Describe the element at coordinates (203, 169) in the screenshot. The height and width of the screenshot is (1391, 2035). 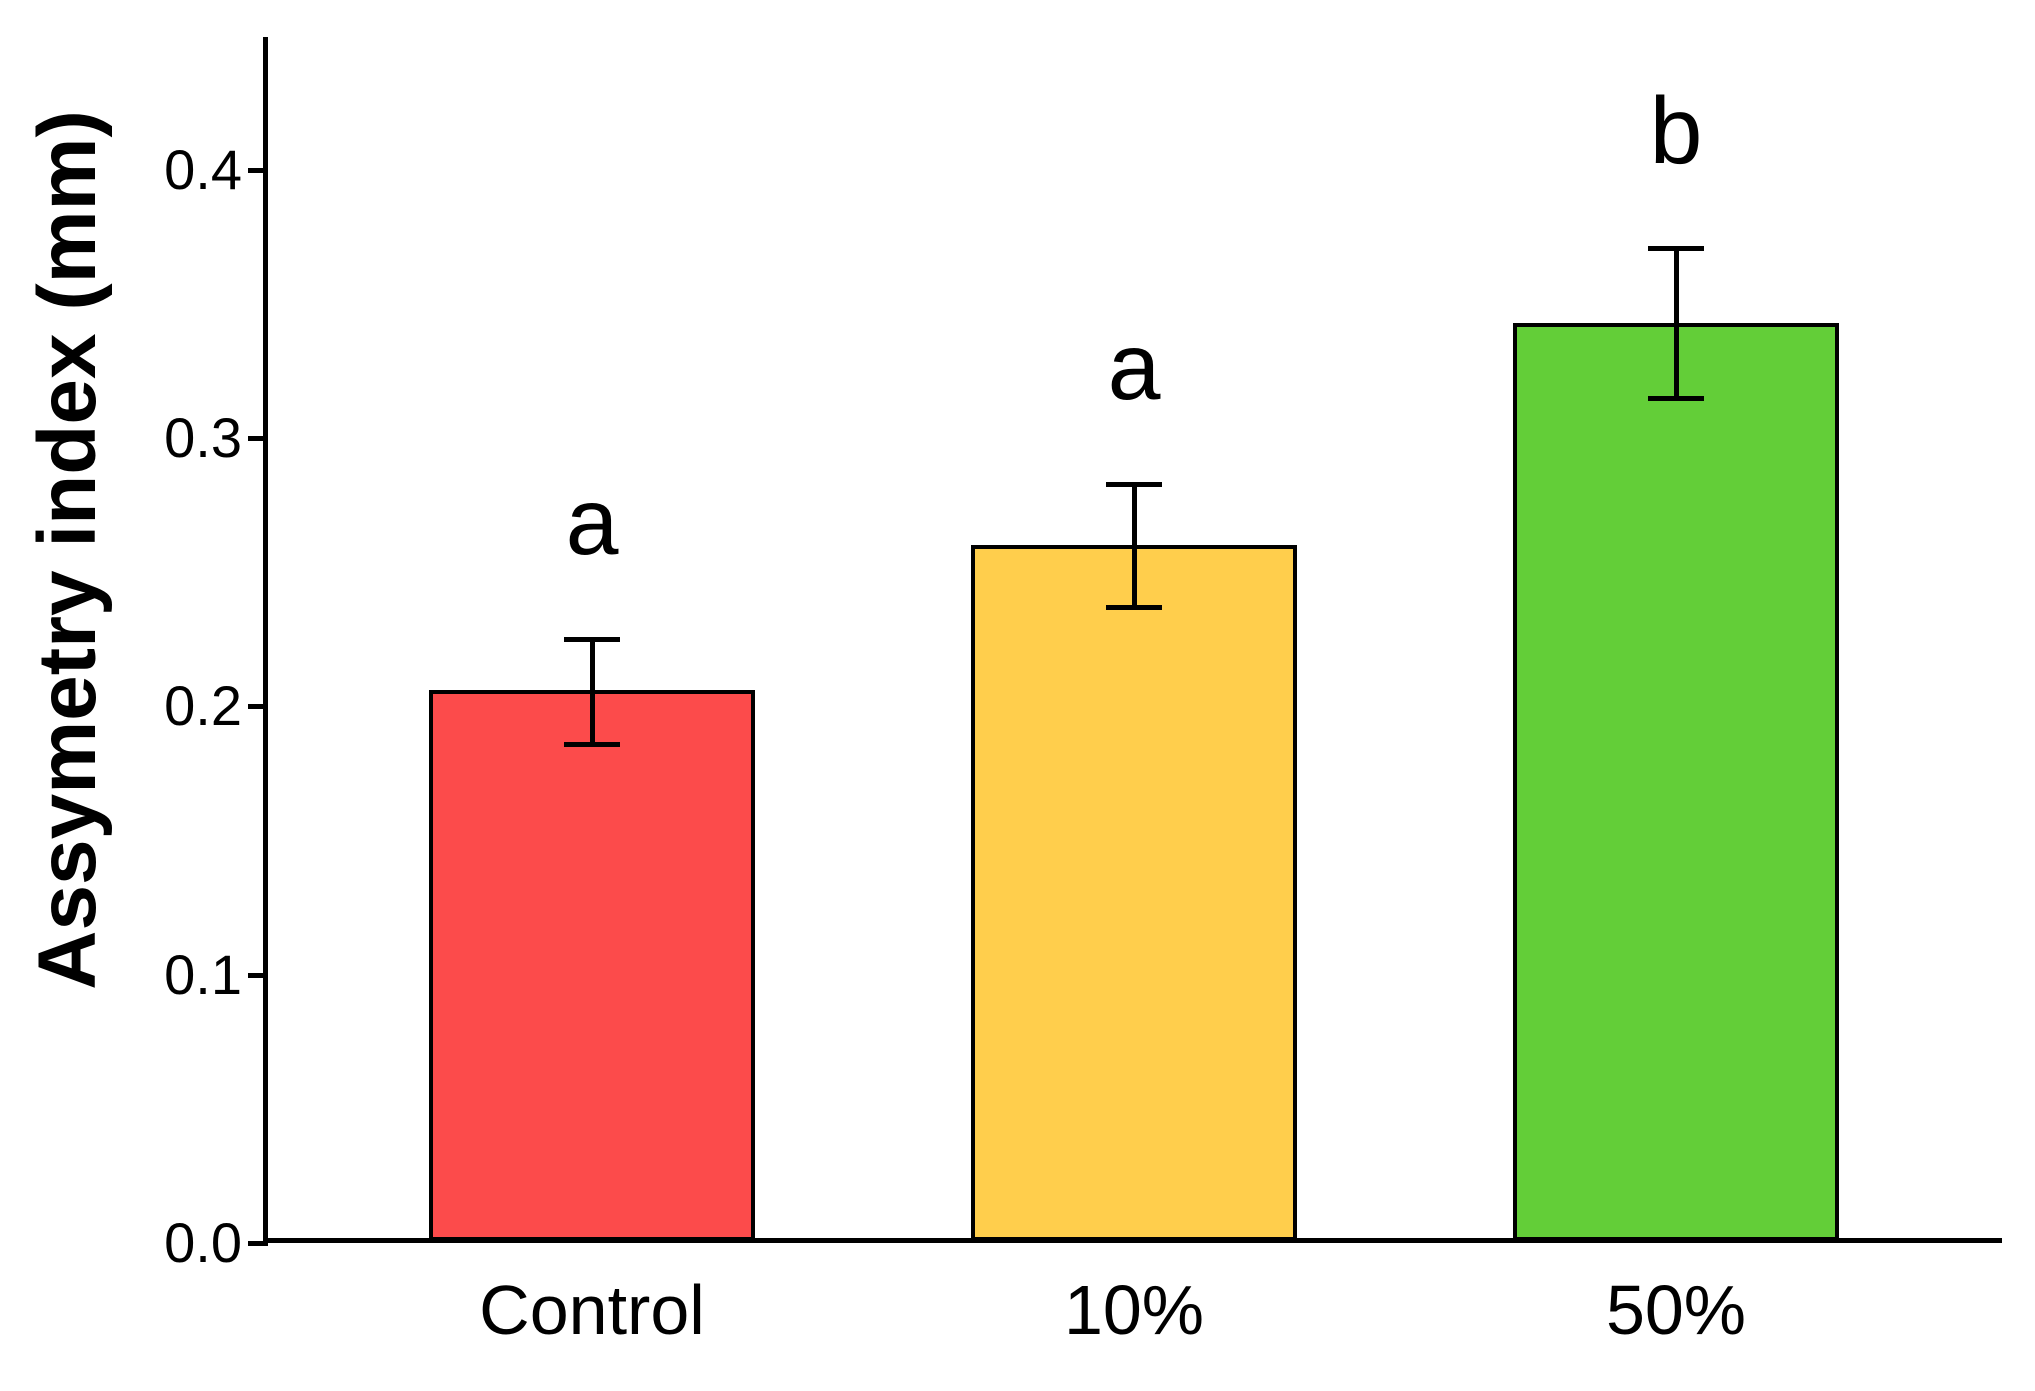
I see `y-tick-label: 0.4` at that location.